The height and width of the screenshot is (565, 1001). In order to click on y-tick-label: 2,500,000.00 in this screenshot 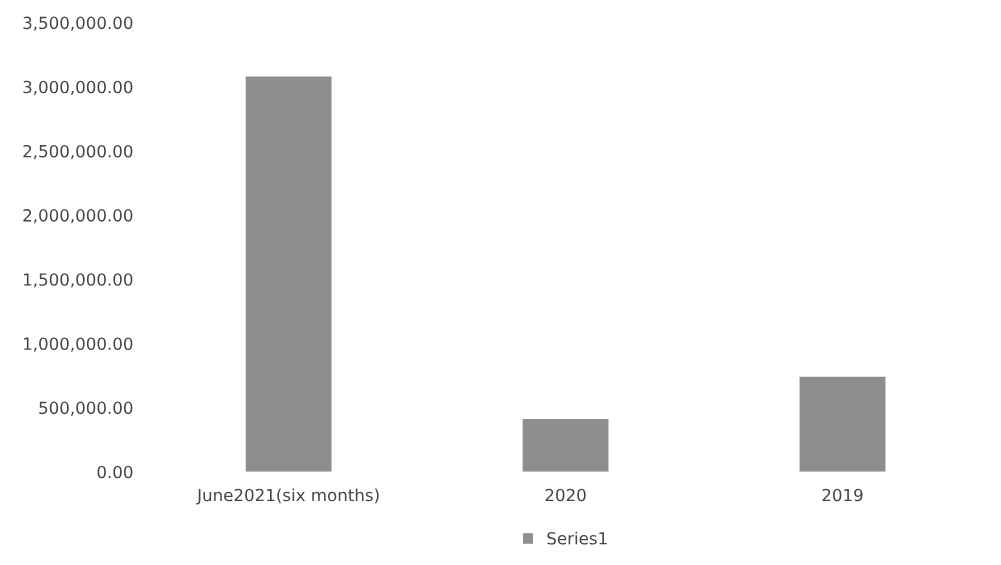, I will do `click(78, 152)`.